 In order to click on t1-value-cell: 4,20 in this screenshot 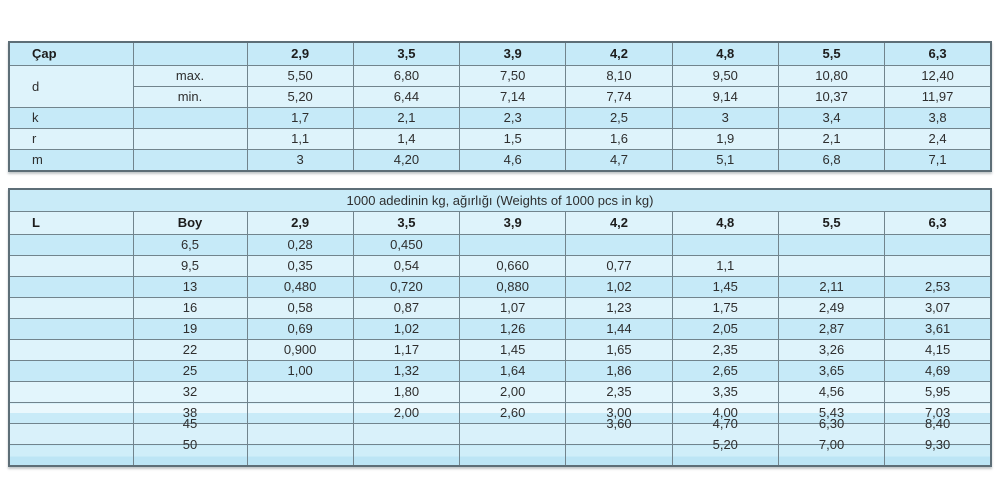, I will do `click(406, 160)`.